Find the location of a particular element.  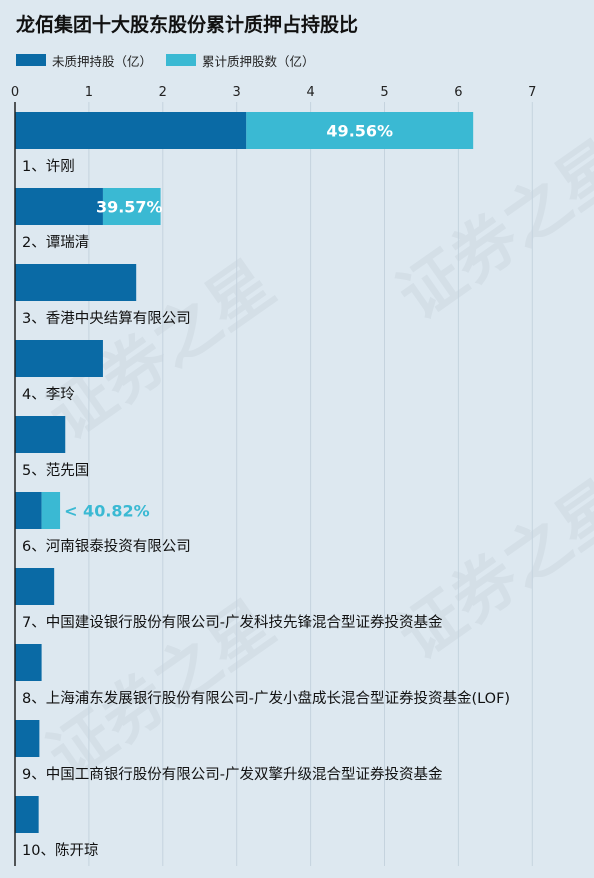

data-label: 49.56% is located at coordinates (359, 131).